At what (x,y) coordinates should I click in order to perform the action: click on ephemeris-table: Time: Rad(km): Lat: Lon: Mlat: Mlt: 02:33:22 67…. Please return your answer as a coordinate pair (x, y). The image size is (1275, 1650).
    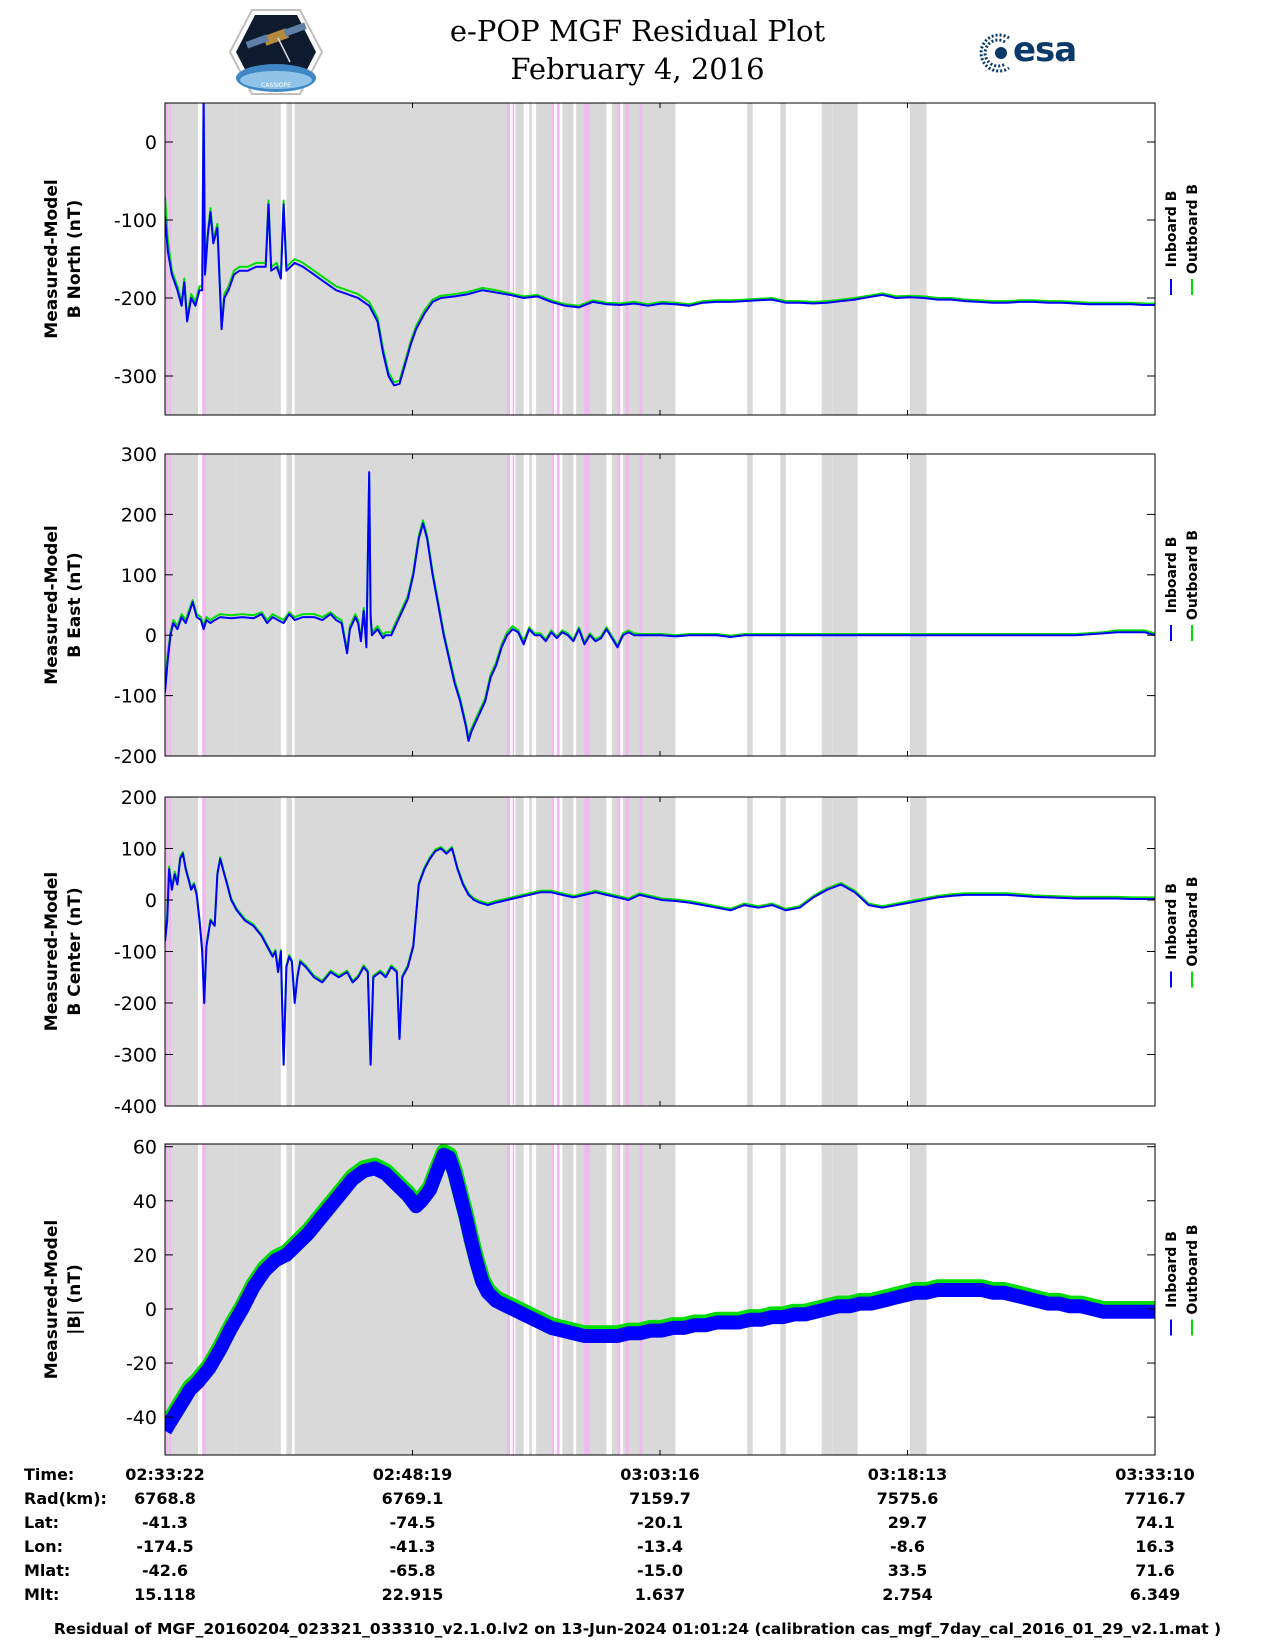
    Looking at the image, I should click on (637, 1550).